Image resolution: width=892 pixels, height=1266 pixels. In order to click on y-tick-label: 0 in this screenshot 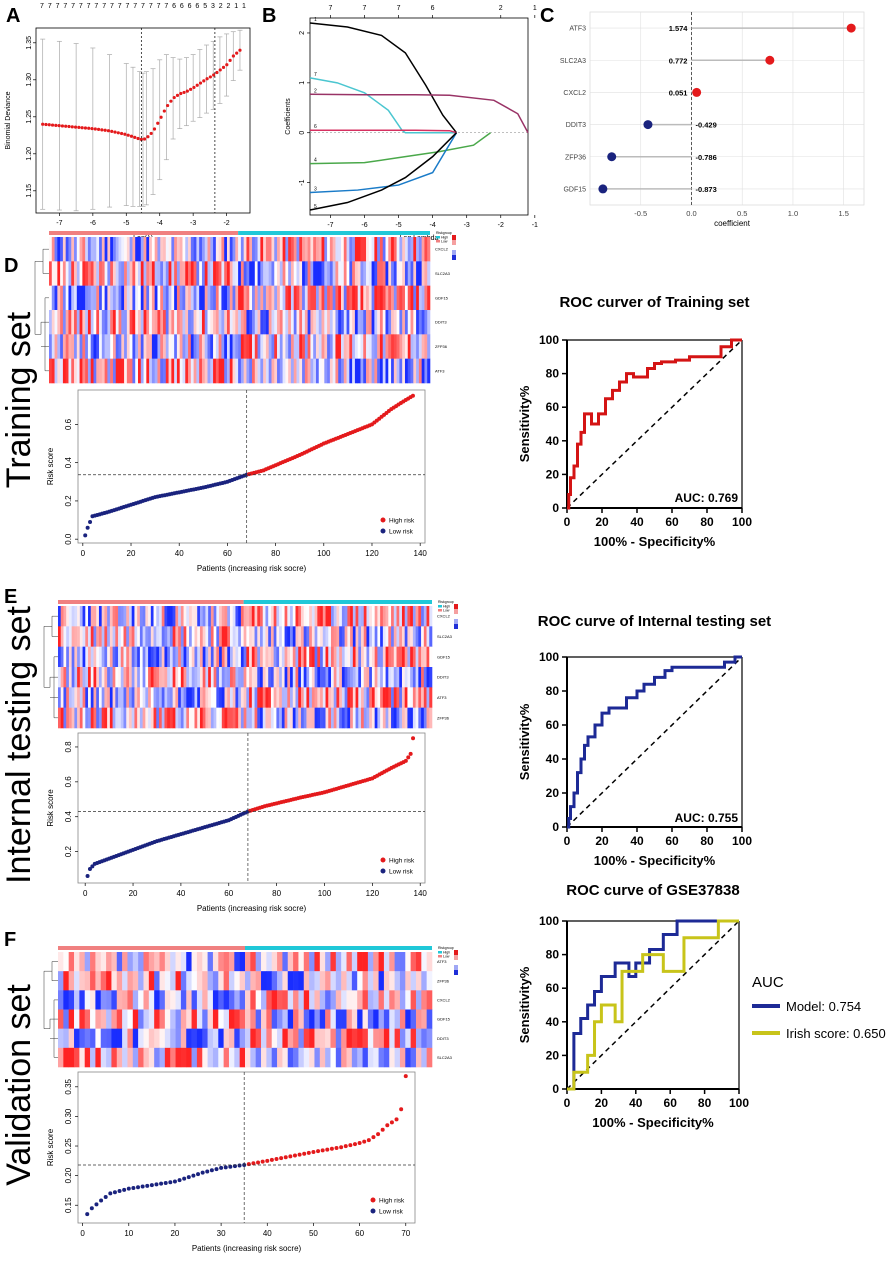, I will do `click(555, 1089)`.